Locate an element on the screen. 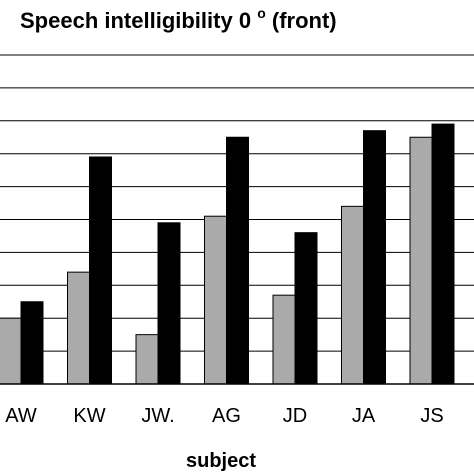 The image size is (474, 474). x-tick-label: AW is located at coordinates (21, 416).